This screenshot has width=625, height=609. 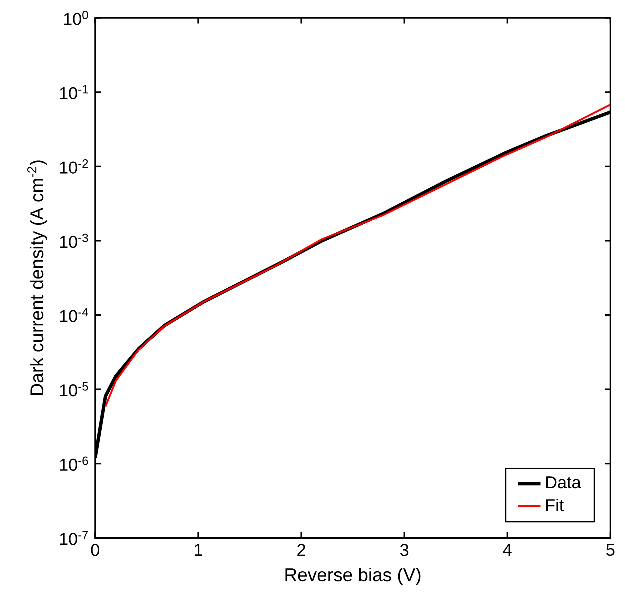 I want to click on legend-label: Fit, so click(x=555, y=505).